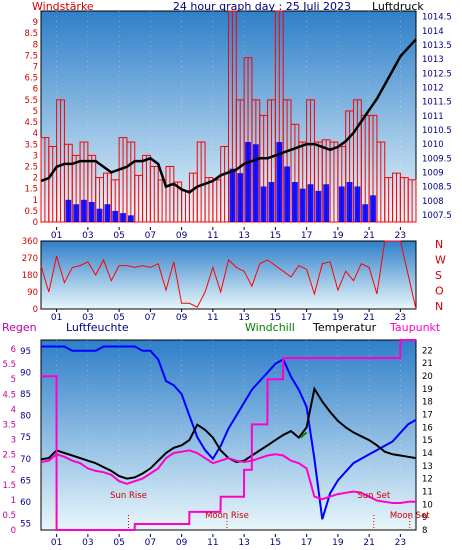 This screenshot has width=462, height=550. I want to click on rain-tick-label: 0.5, so click(9, 516).